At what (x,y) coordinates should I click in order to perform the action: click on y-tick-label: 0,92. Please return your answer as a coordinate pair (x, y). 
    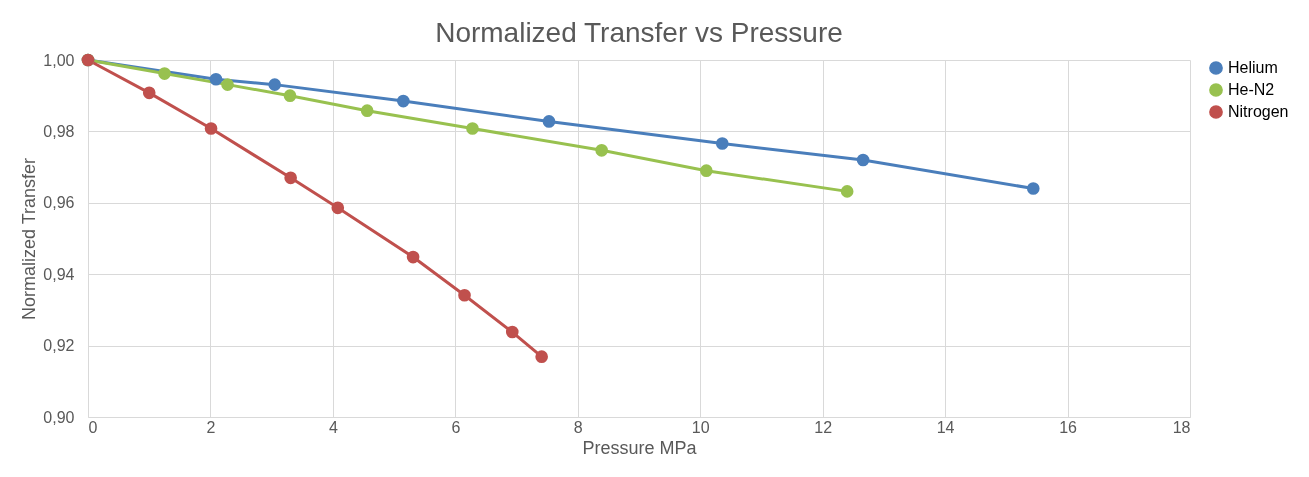
    Looking at the image, I should click on (59, 346).